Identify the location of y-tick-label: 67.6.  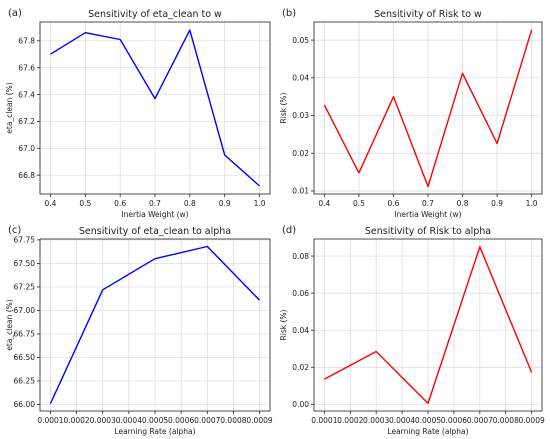
(26, 67).